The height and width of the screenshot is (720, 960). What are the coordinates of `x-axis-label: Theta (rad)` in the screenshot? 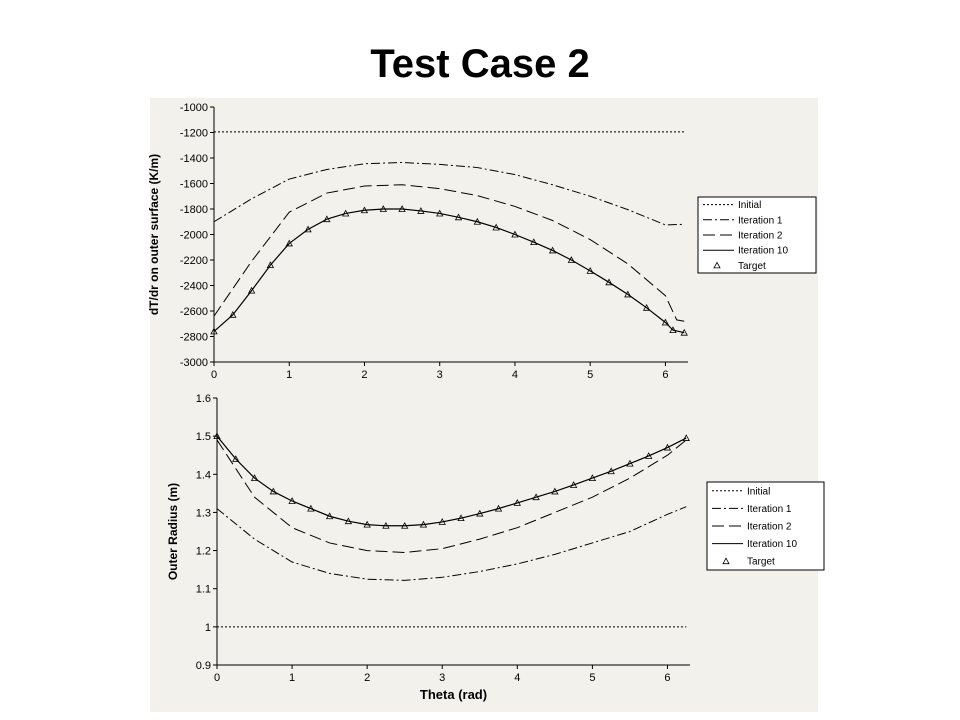 It's located at (453, 694).